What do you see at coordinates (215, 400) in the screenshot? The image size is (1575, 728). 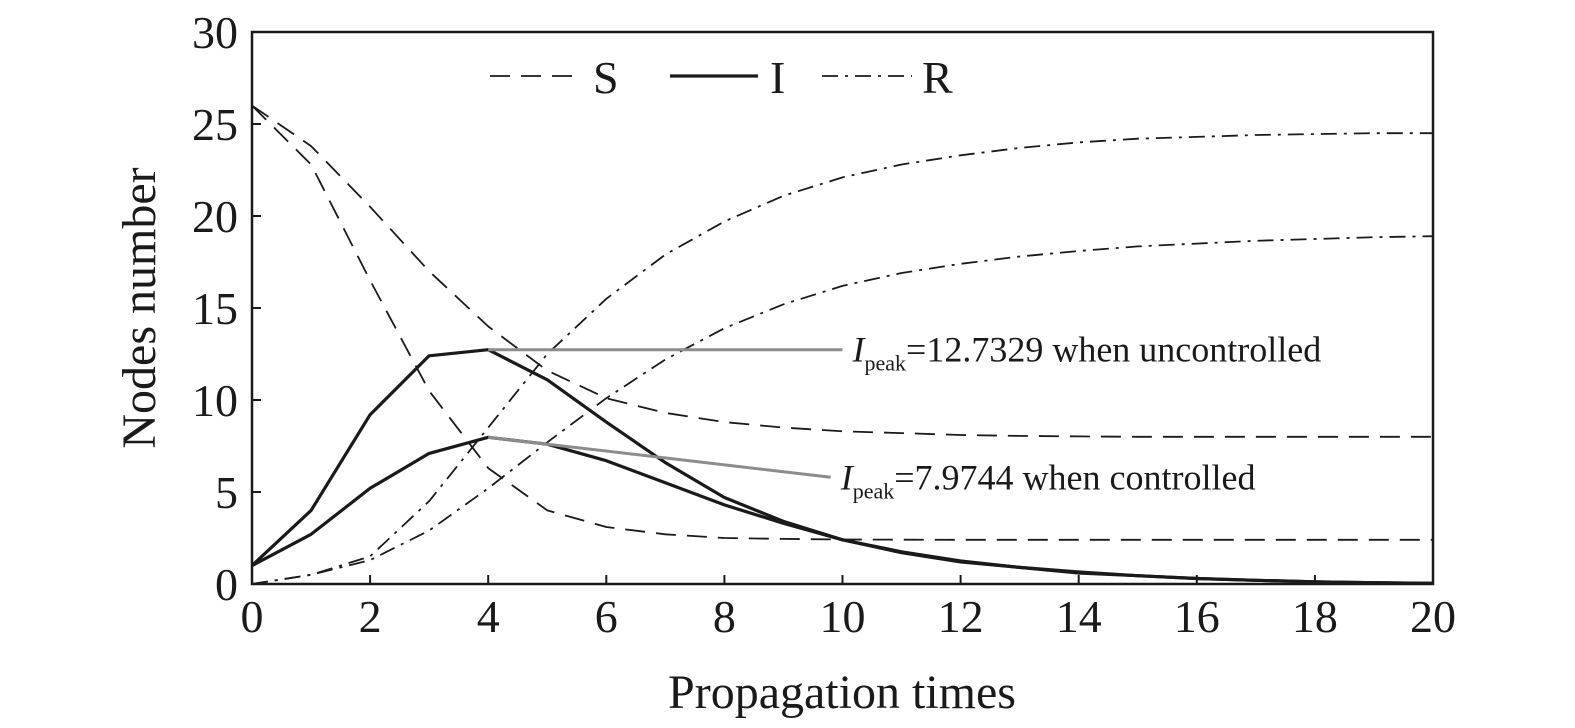 I see `y-tick-label: 10` at bounding box center [215, 400].